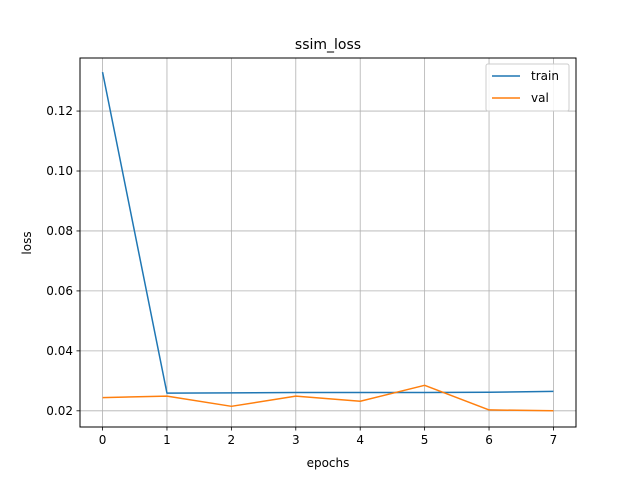  Describe the element at coordinates (167, 440) in the screenshot. I see `x-tick-label: 1` at that location.